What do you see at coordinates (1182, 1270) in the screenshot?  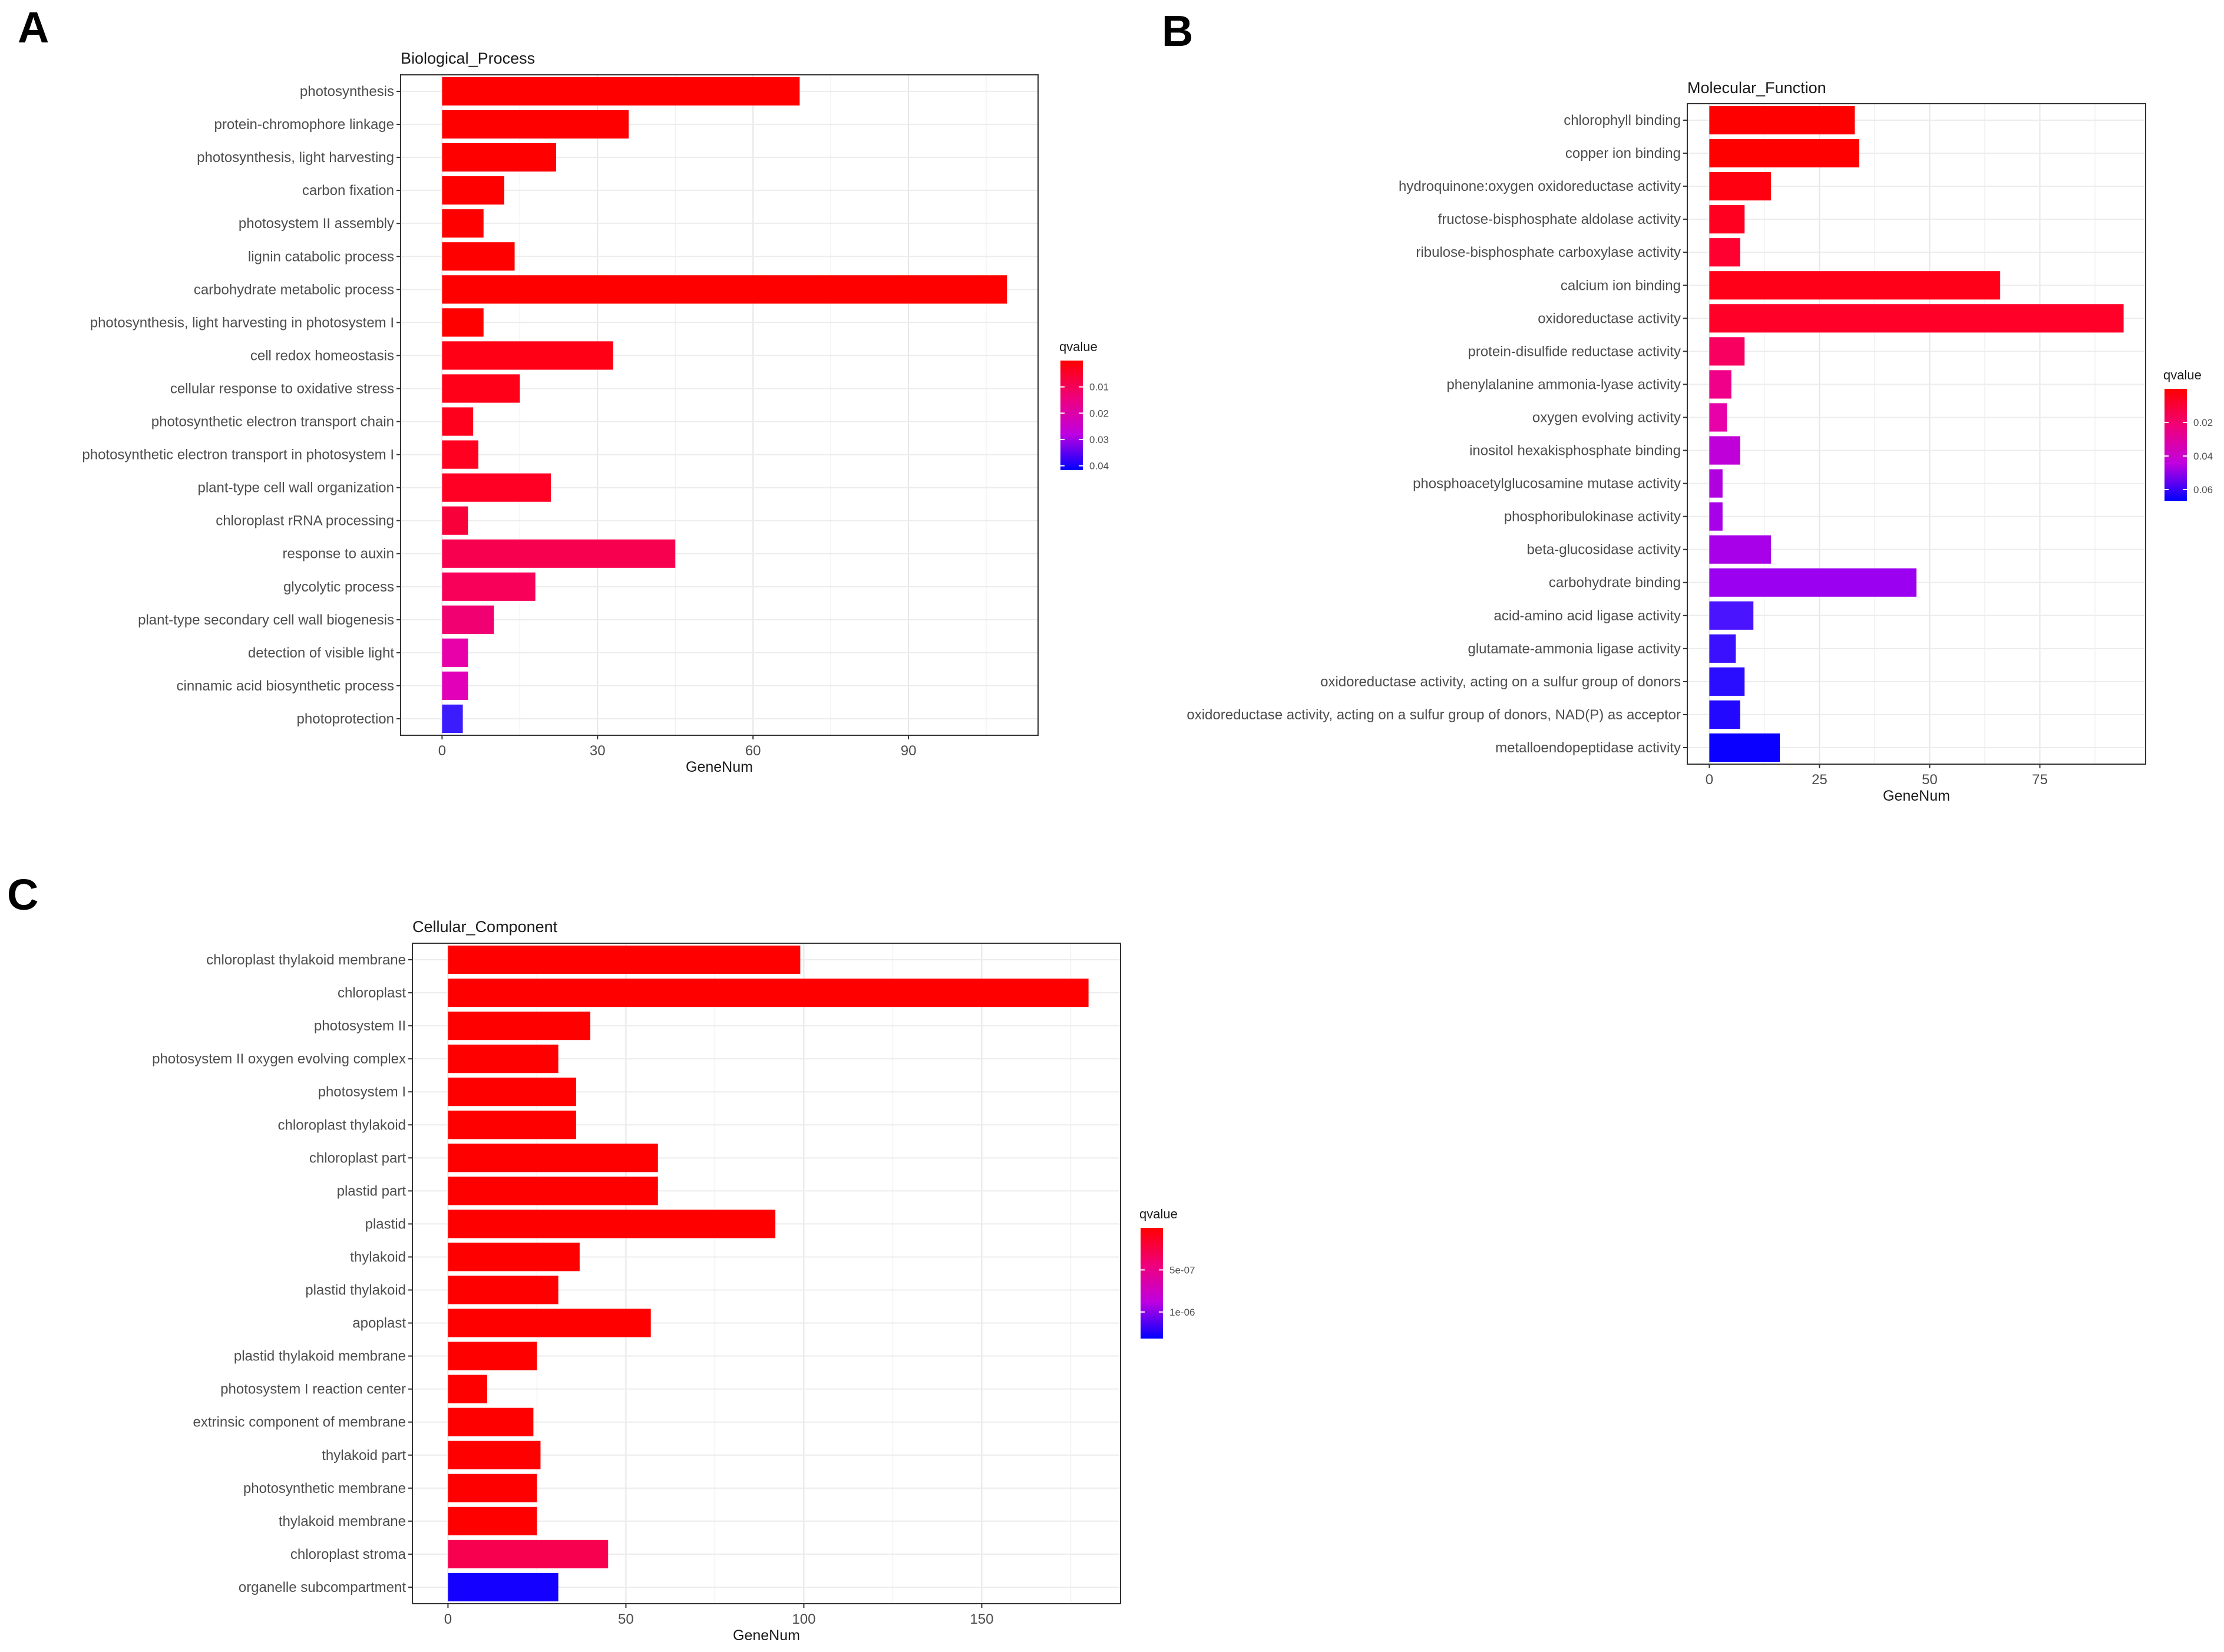 I see `legend-label: 5e-07` at bounding box center [1182, 1270].